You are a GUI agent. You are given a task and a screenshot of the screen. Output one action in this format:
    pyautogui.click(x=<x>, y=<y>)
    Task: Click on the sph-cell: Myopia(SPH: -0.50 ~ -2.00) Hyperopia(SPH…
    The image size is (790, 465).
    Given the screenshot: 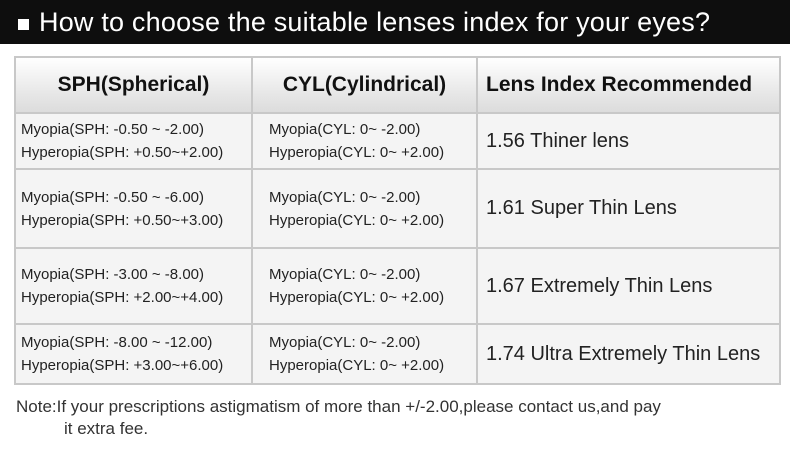 What is the action you would take?
    pyautogui.click(x=133, y=141)
    